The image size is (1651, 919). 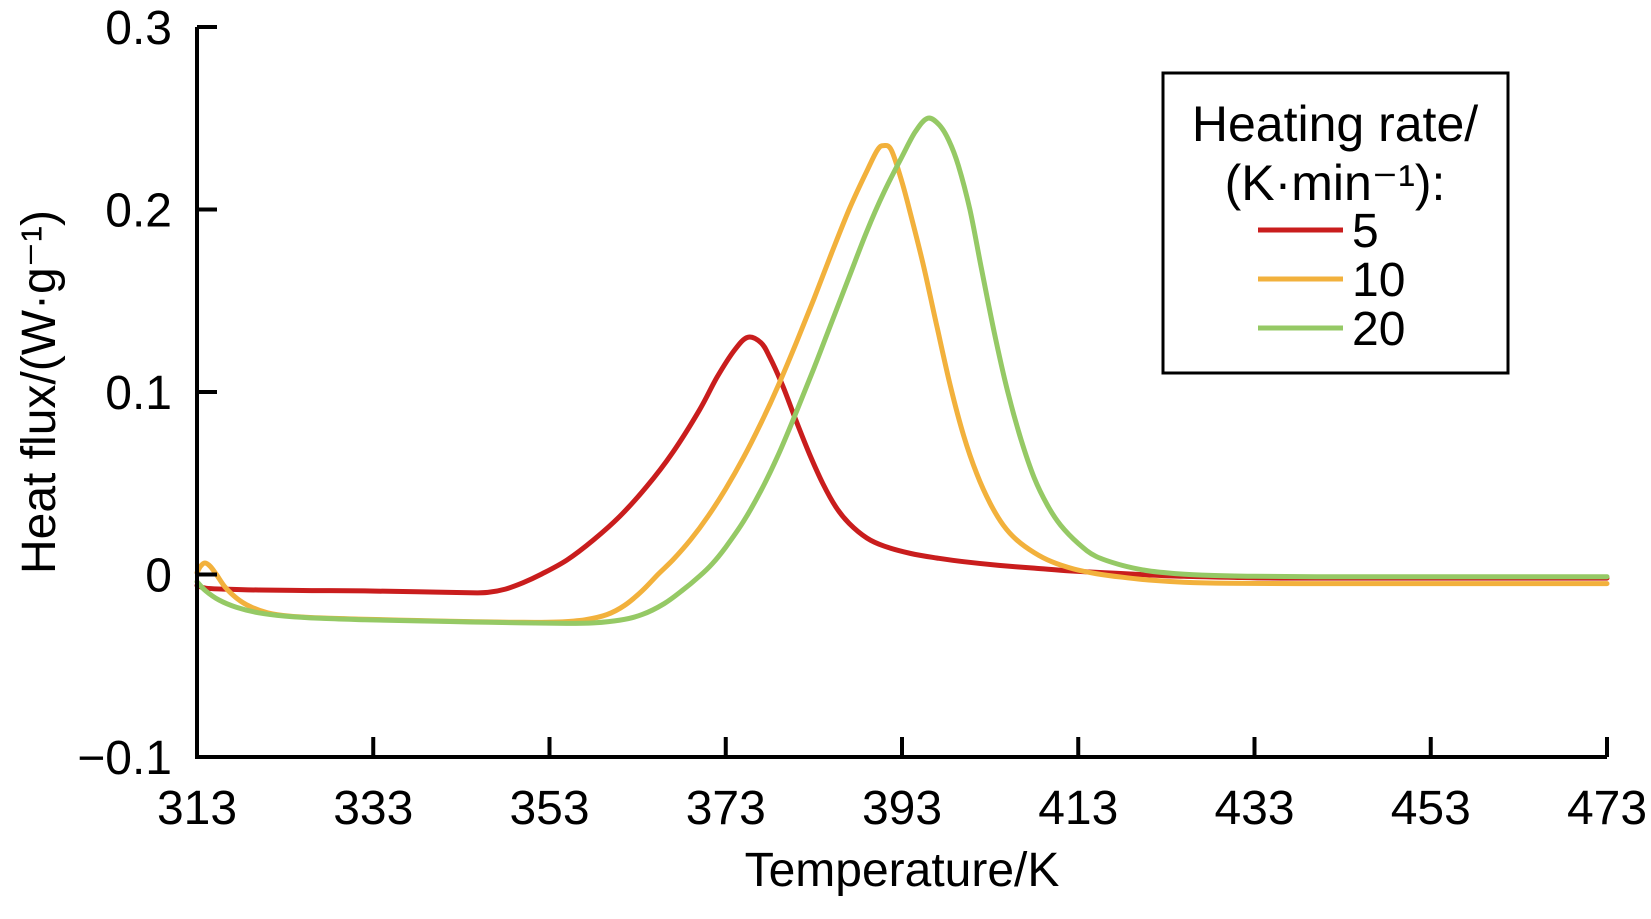 I want to click on x-tick-label: 353, so click(x=549, y=808).